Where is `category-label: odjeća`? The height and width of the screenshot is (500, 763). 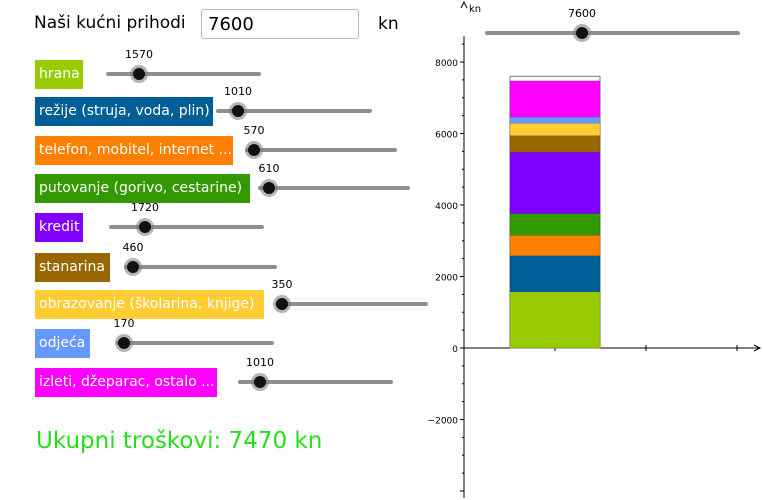
category-label: odjeća is located at coordinates (62, 343).